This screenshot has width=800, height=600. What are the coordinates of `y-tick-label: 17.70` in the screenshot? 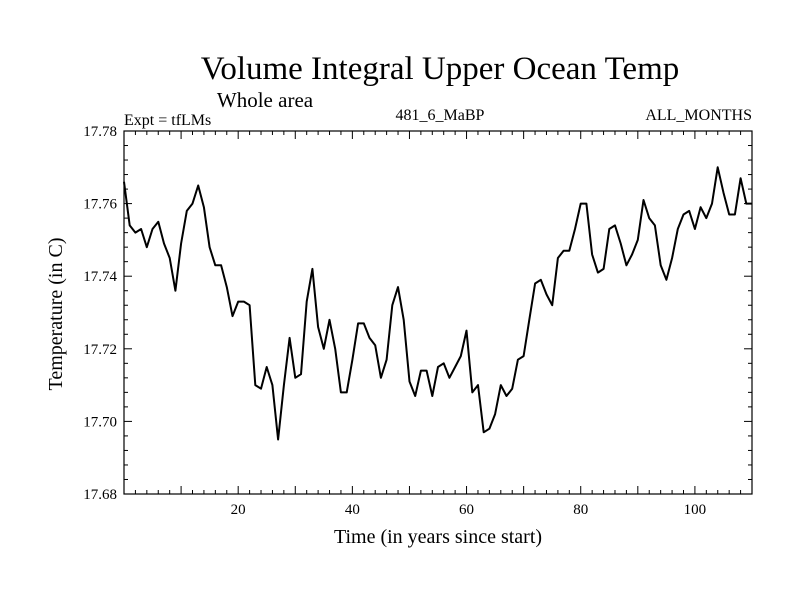 It's located at (100, 422).